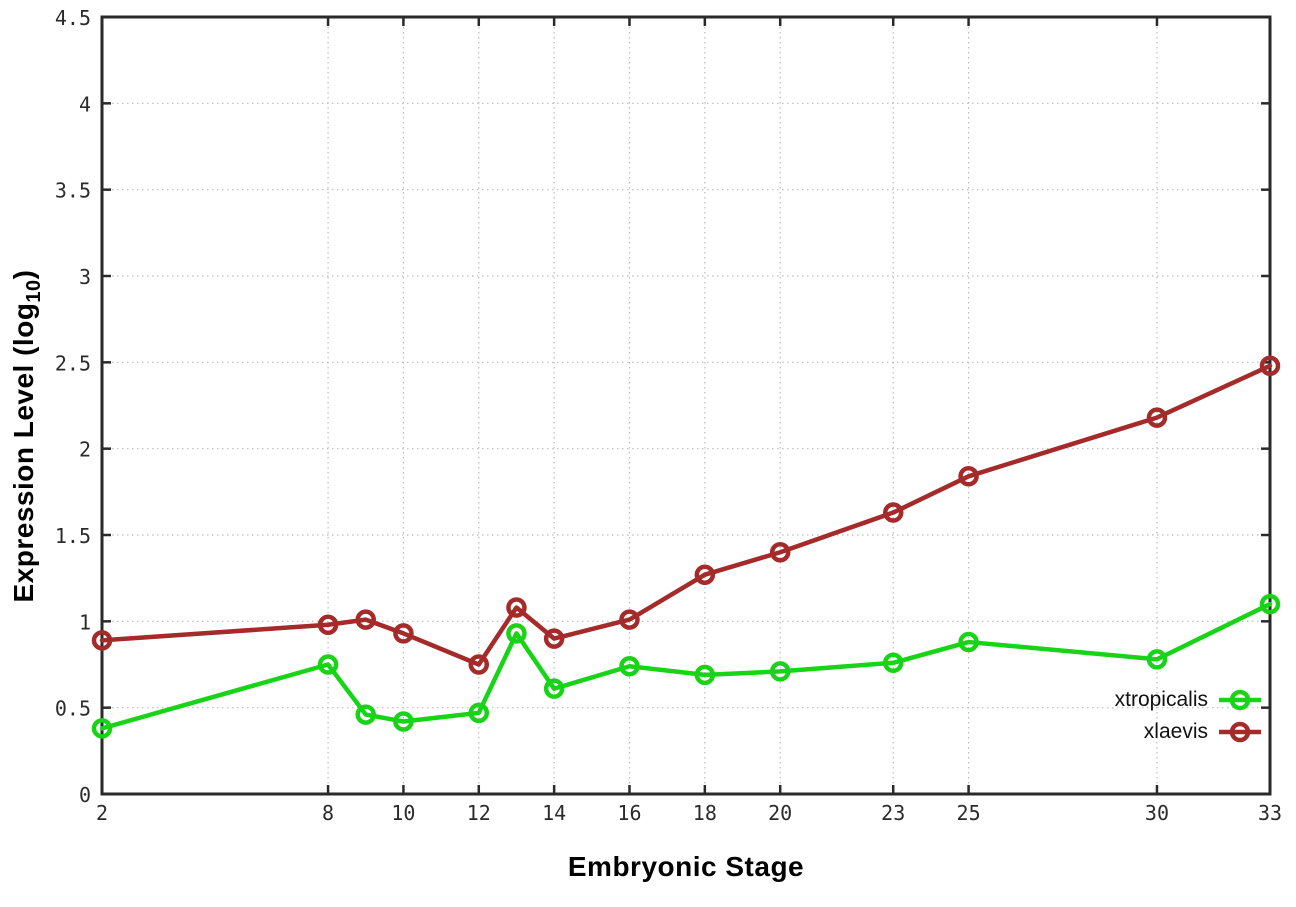 The height and width of the screenshot is (907, 1296). I want to click on y-tick-label: 0.5, so click(73, 709).